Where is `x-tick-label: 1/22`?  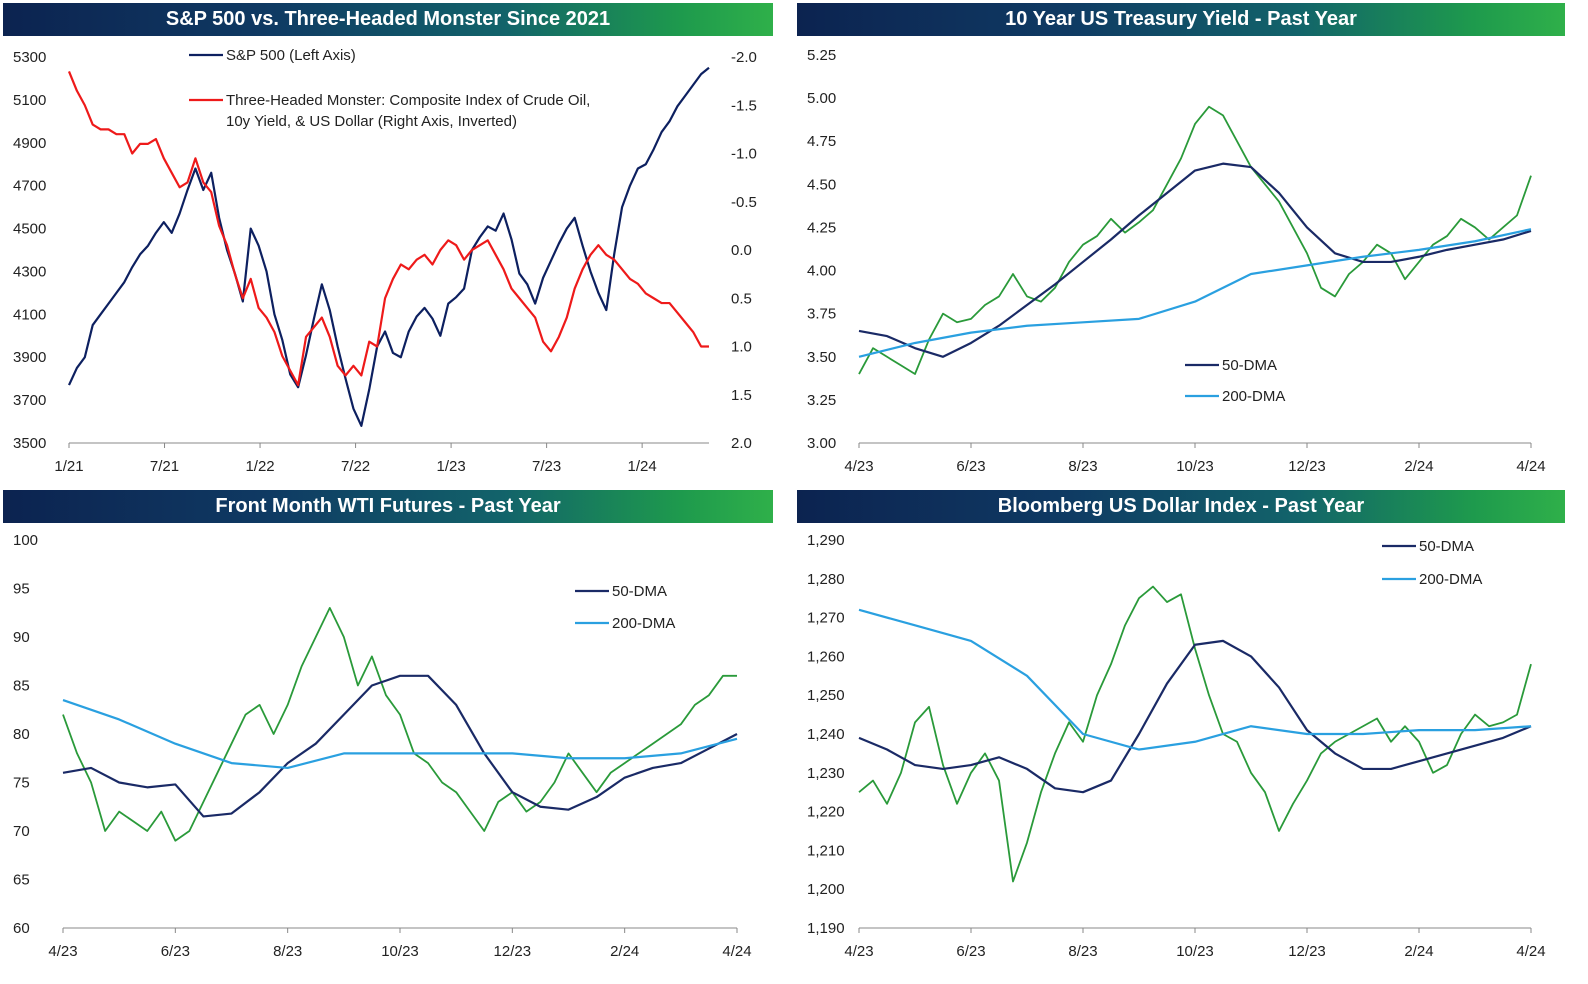
x-tick-label: 1/22 is located at coordinates (259, 466).